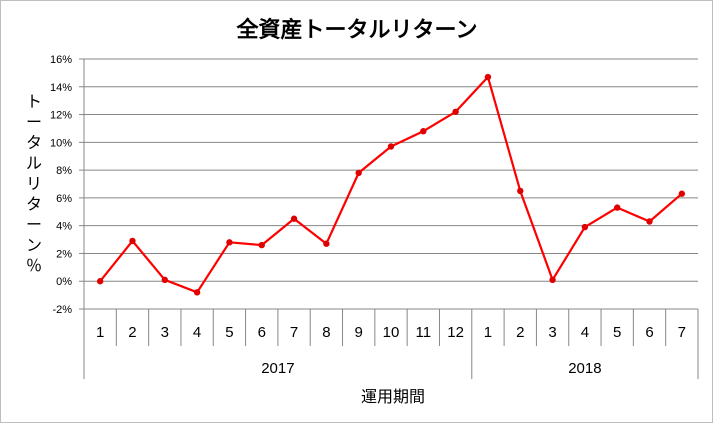 The width and height of the screenshot is (713, 424). I want to click on y-tick-label: 10%, so click(61, 143).